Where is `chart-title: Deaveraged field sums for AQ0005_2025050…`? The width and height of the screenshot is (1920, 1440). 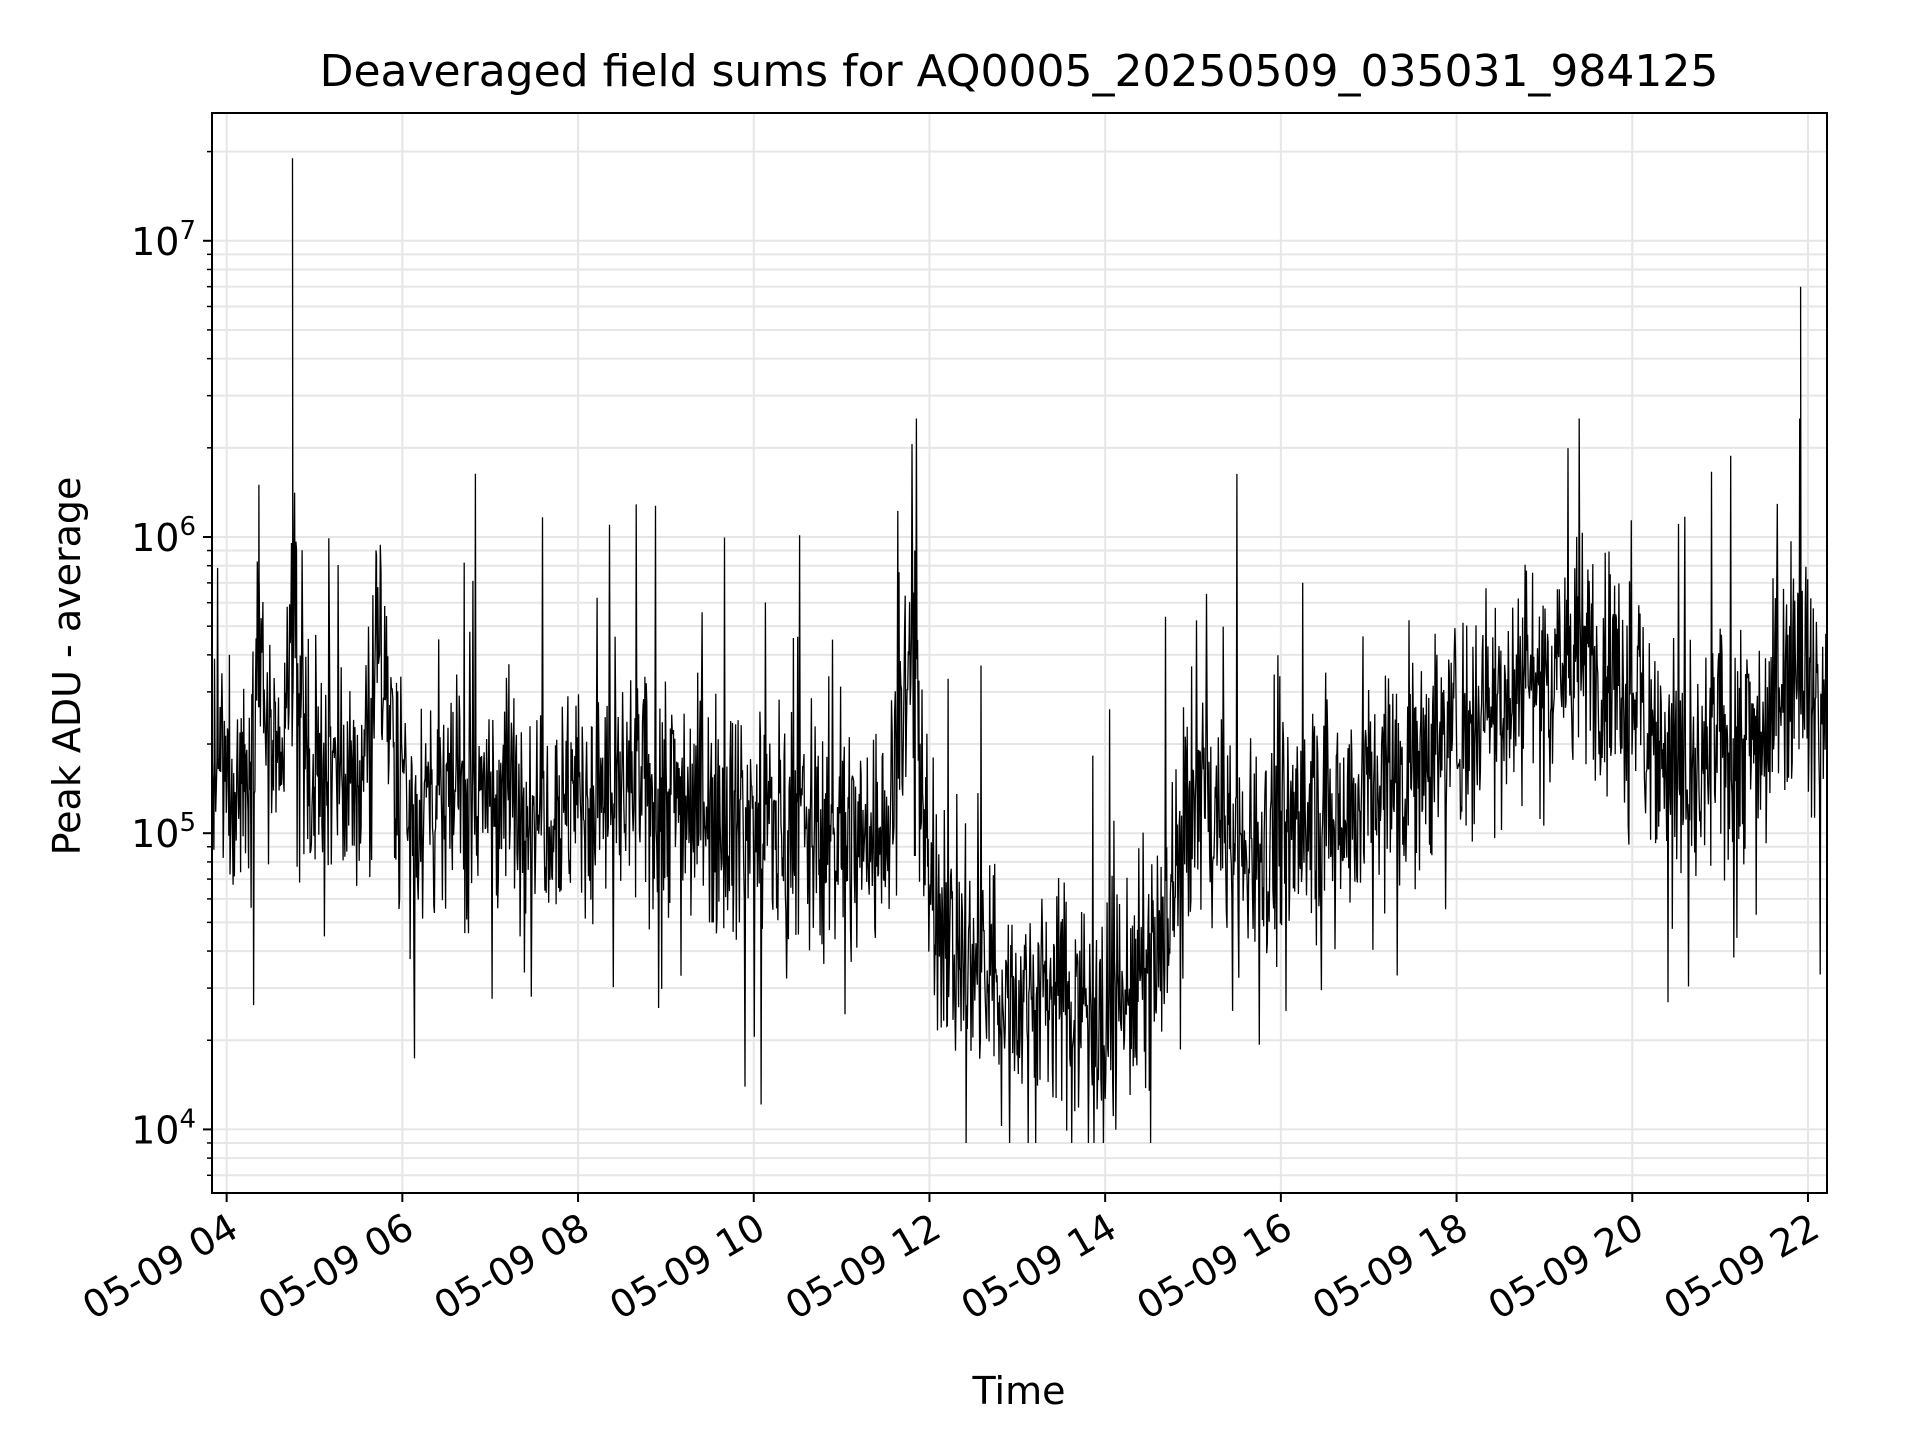 chart-title: Deaveraged field sums for AQ0005_2025050… is located at coordinates (1019, 71).